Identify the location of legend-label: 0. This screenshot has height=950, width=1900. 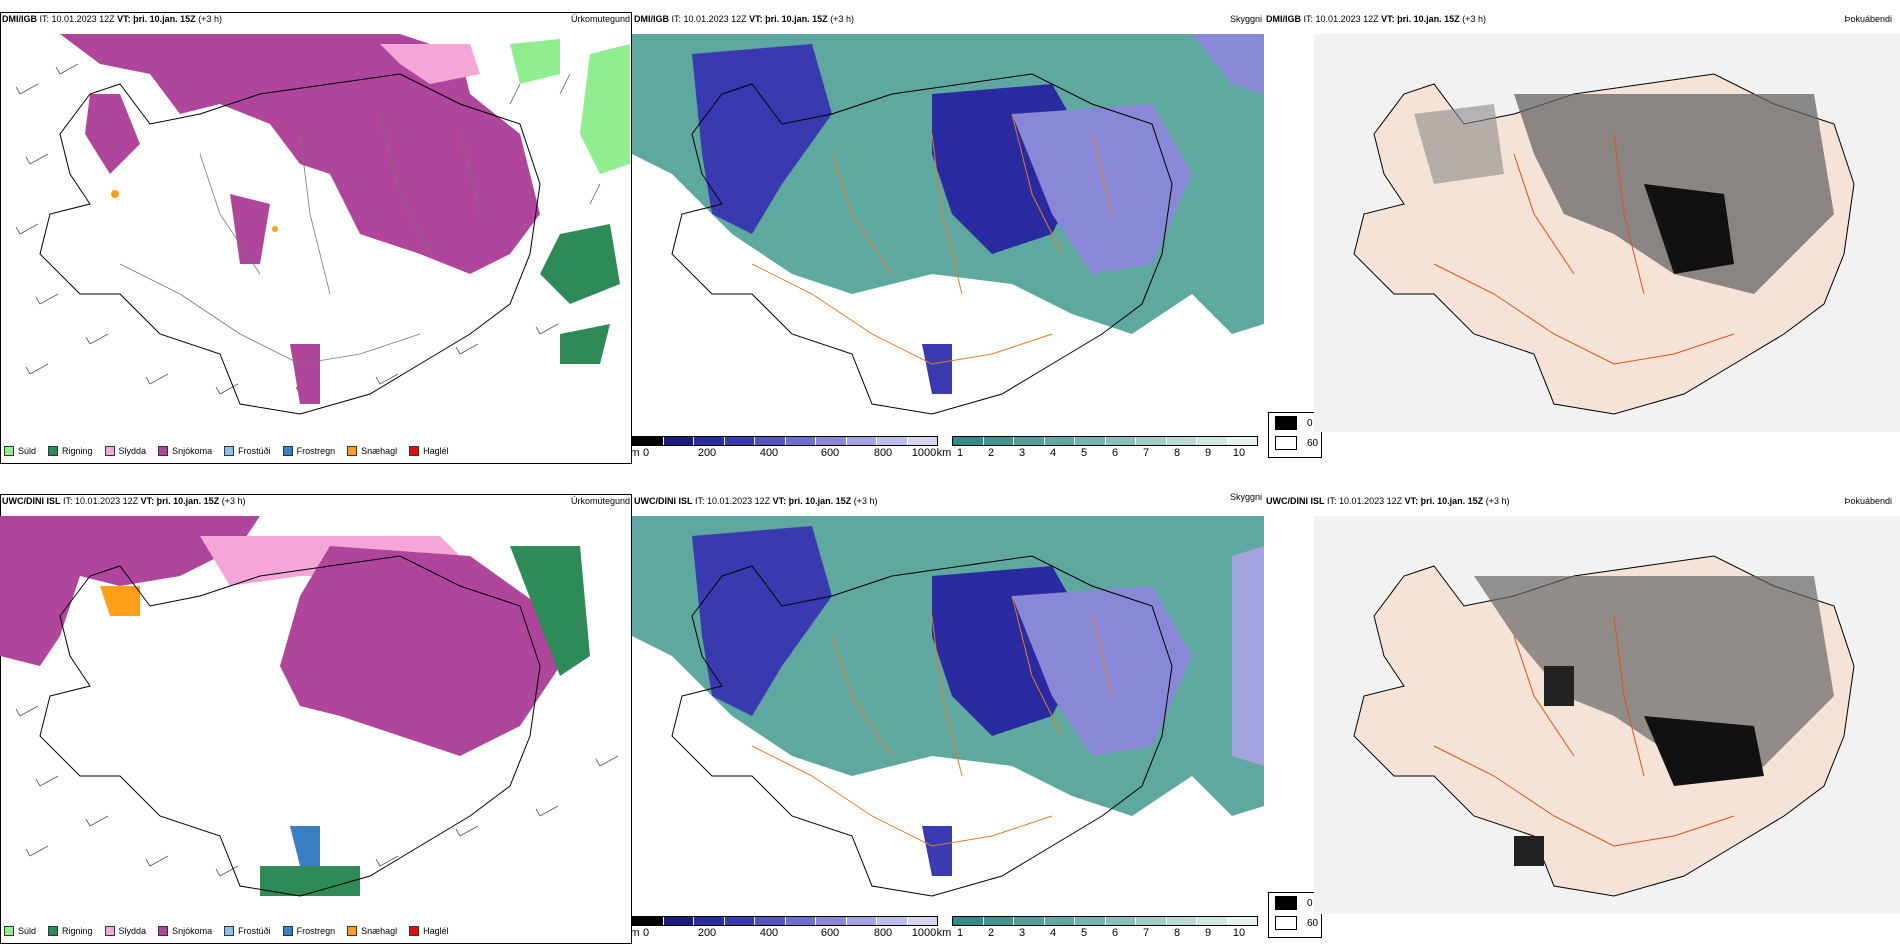
(1310, 423).